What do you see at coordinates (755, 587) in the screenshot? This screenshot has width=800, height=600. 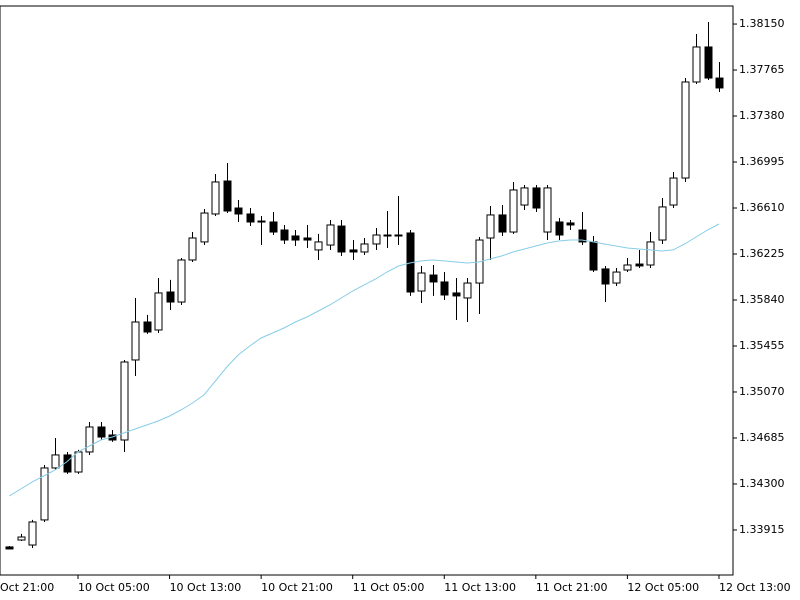 I see `x-tick-label: 12 Oct 13:00` at bounding box center [755, 587].